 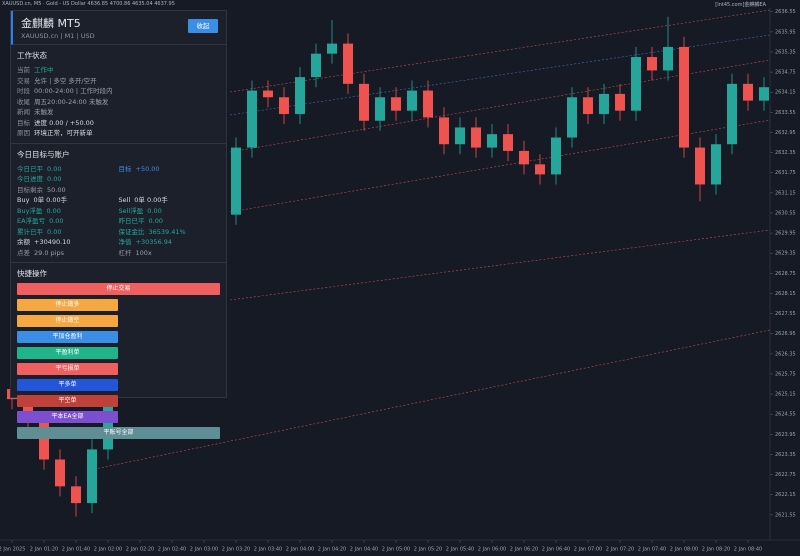 I want to click on section-heading: 快捷操作, so click(x=32, y=273).